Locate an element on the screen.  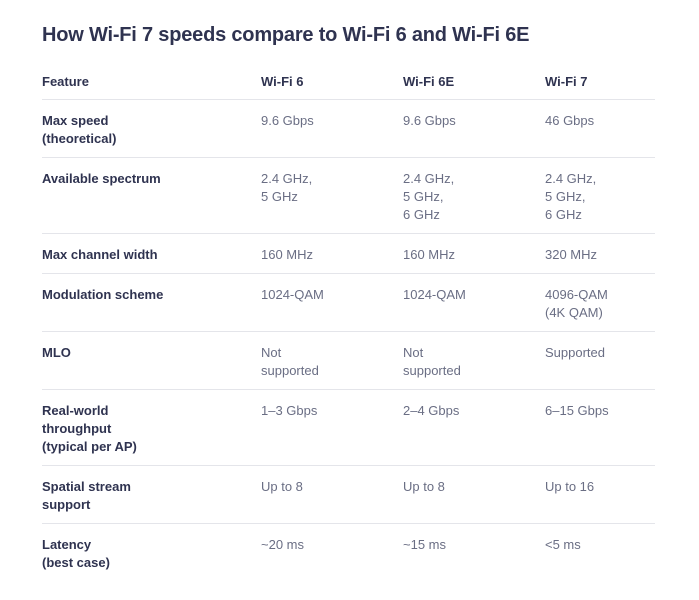
feature-cell: MLO is located at coordinates (151, 360).